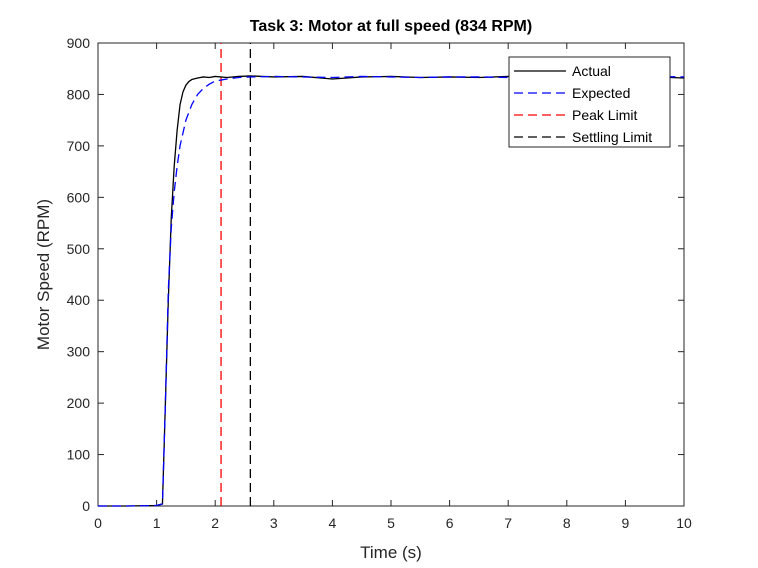  Describe the element at coordinates (79, 300) in the screenshot. I see `y-tick-label: 400` at that location.